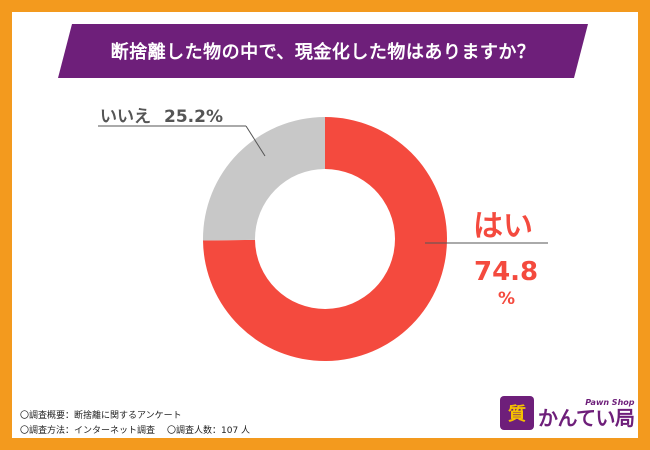 This screenshot has height=450, width=650. Describe the element at coordinates (193, 117) in the screenshot. I see `no-value: 25.2%` at that location.